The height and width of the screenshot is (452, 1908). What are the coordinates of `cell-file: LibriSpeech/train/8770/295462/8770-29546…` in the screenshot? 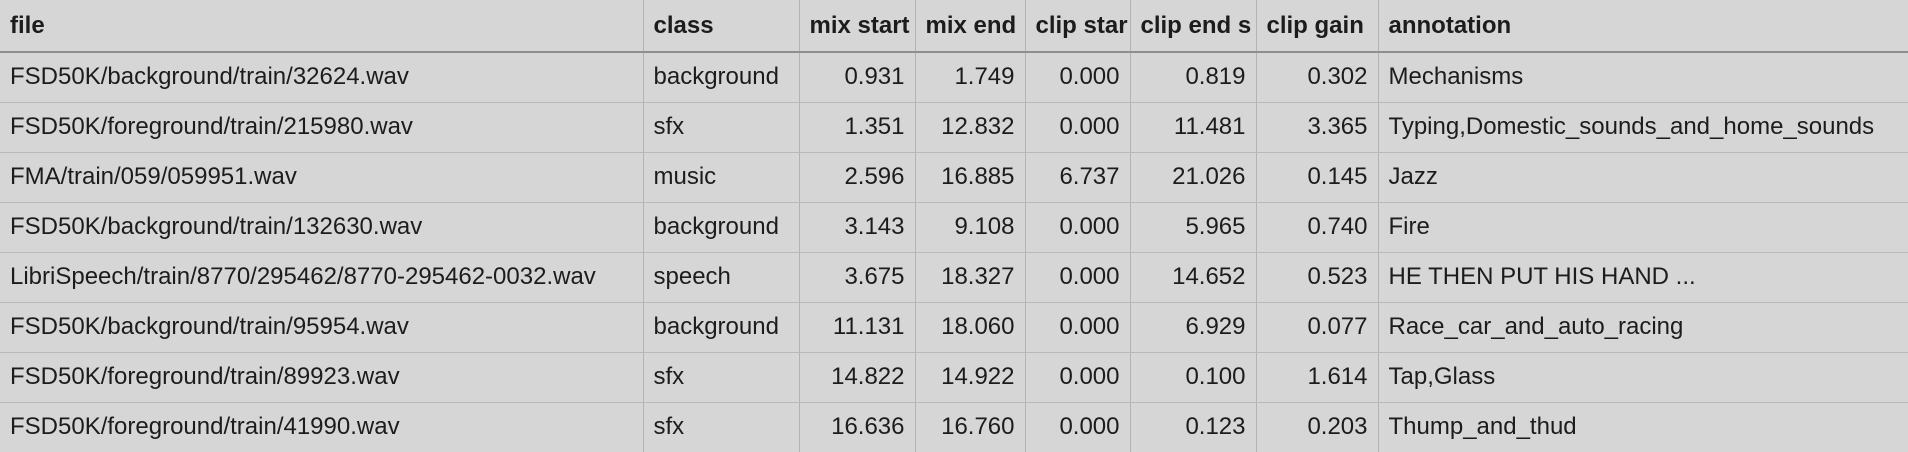 It's located at (322, 277).